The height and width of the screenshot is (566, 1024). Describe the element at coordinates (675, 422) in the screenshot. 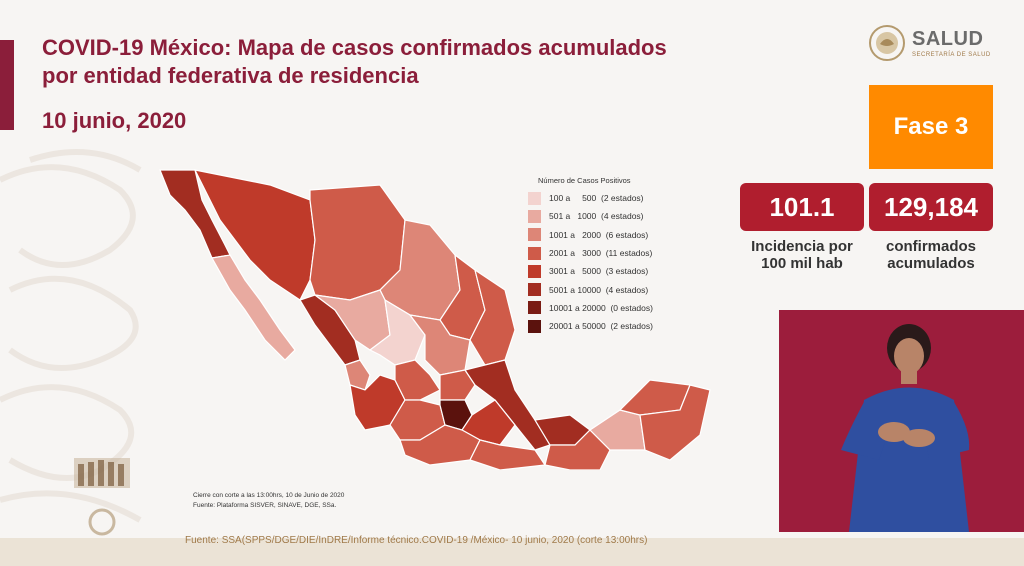

I see `state-quintana-roo` at that location.